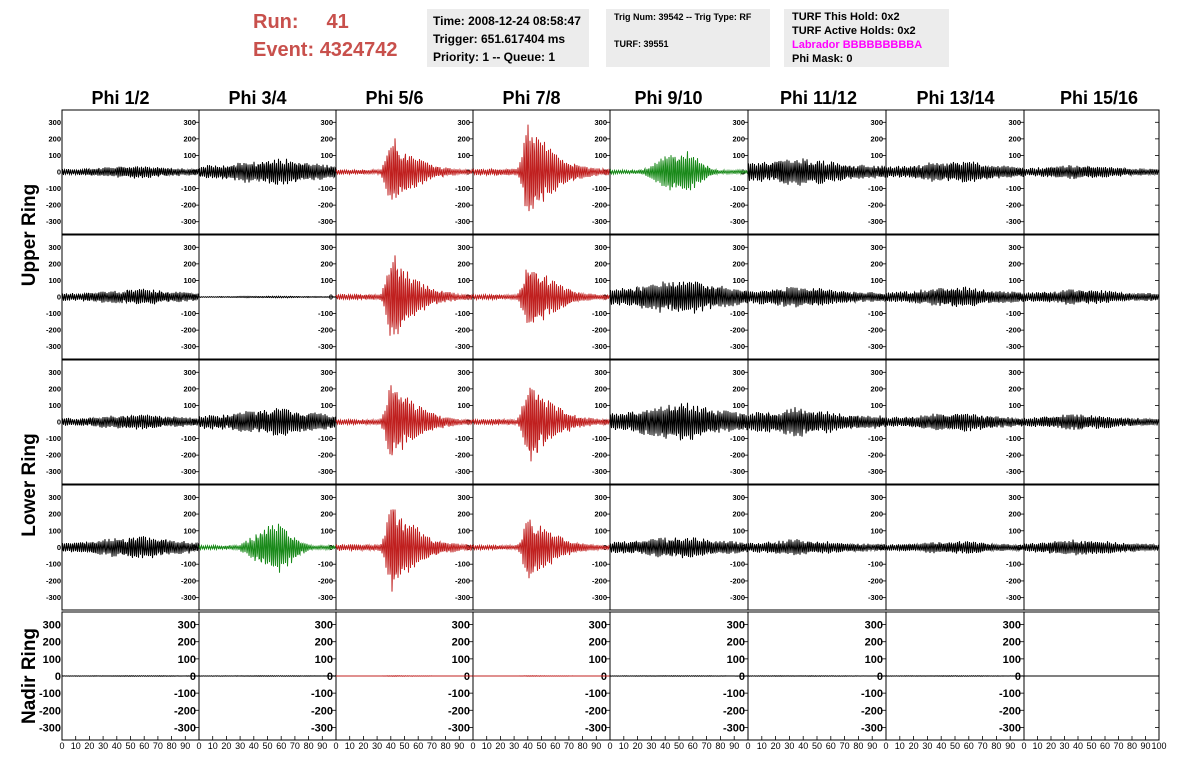 This screenshot has width=1196, height=772. Describe the element at coordinates (609, 746) in the screenshot. I see `x-tick-label: 0` at that location.